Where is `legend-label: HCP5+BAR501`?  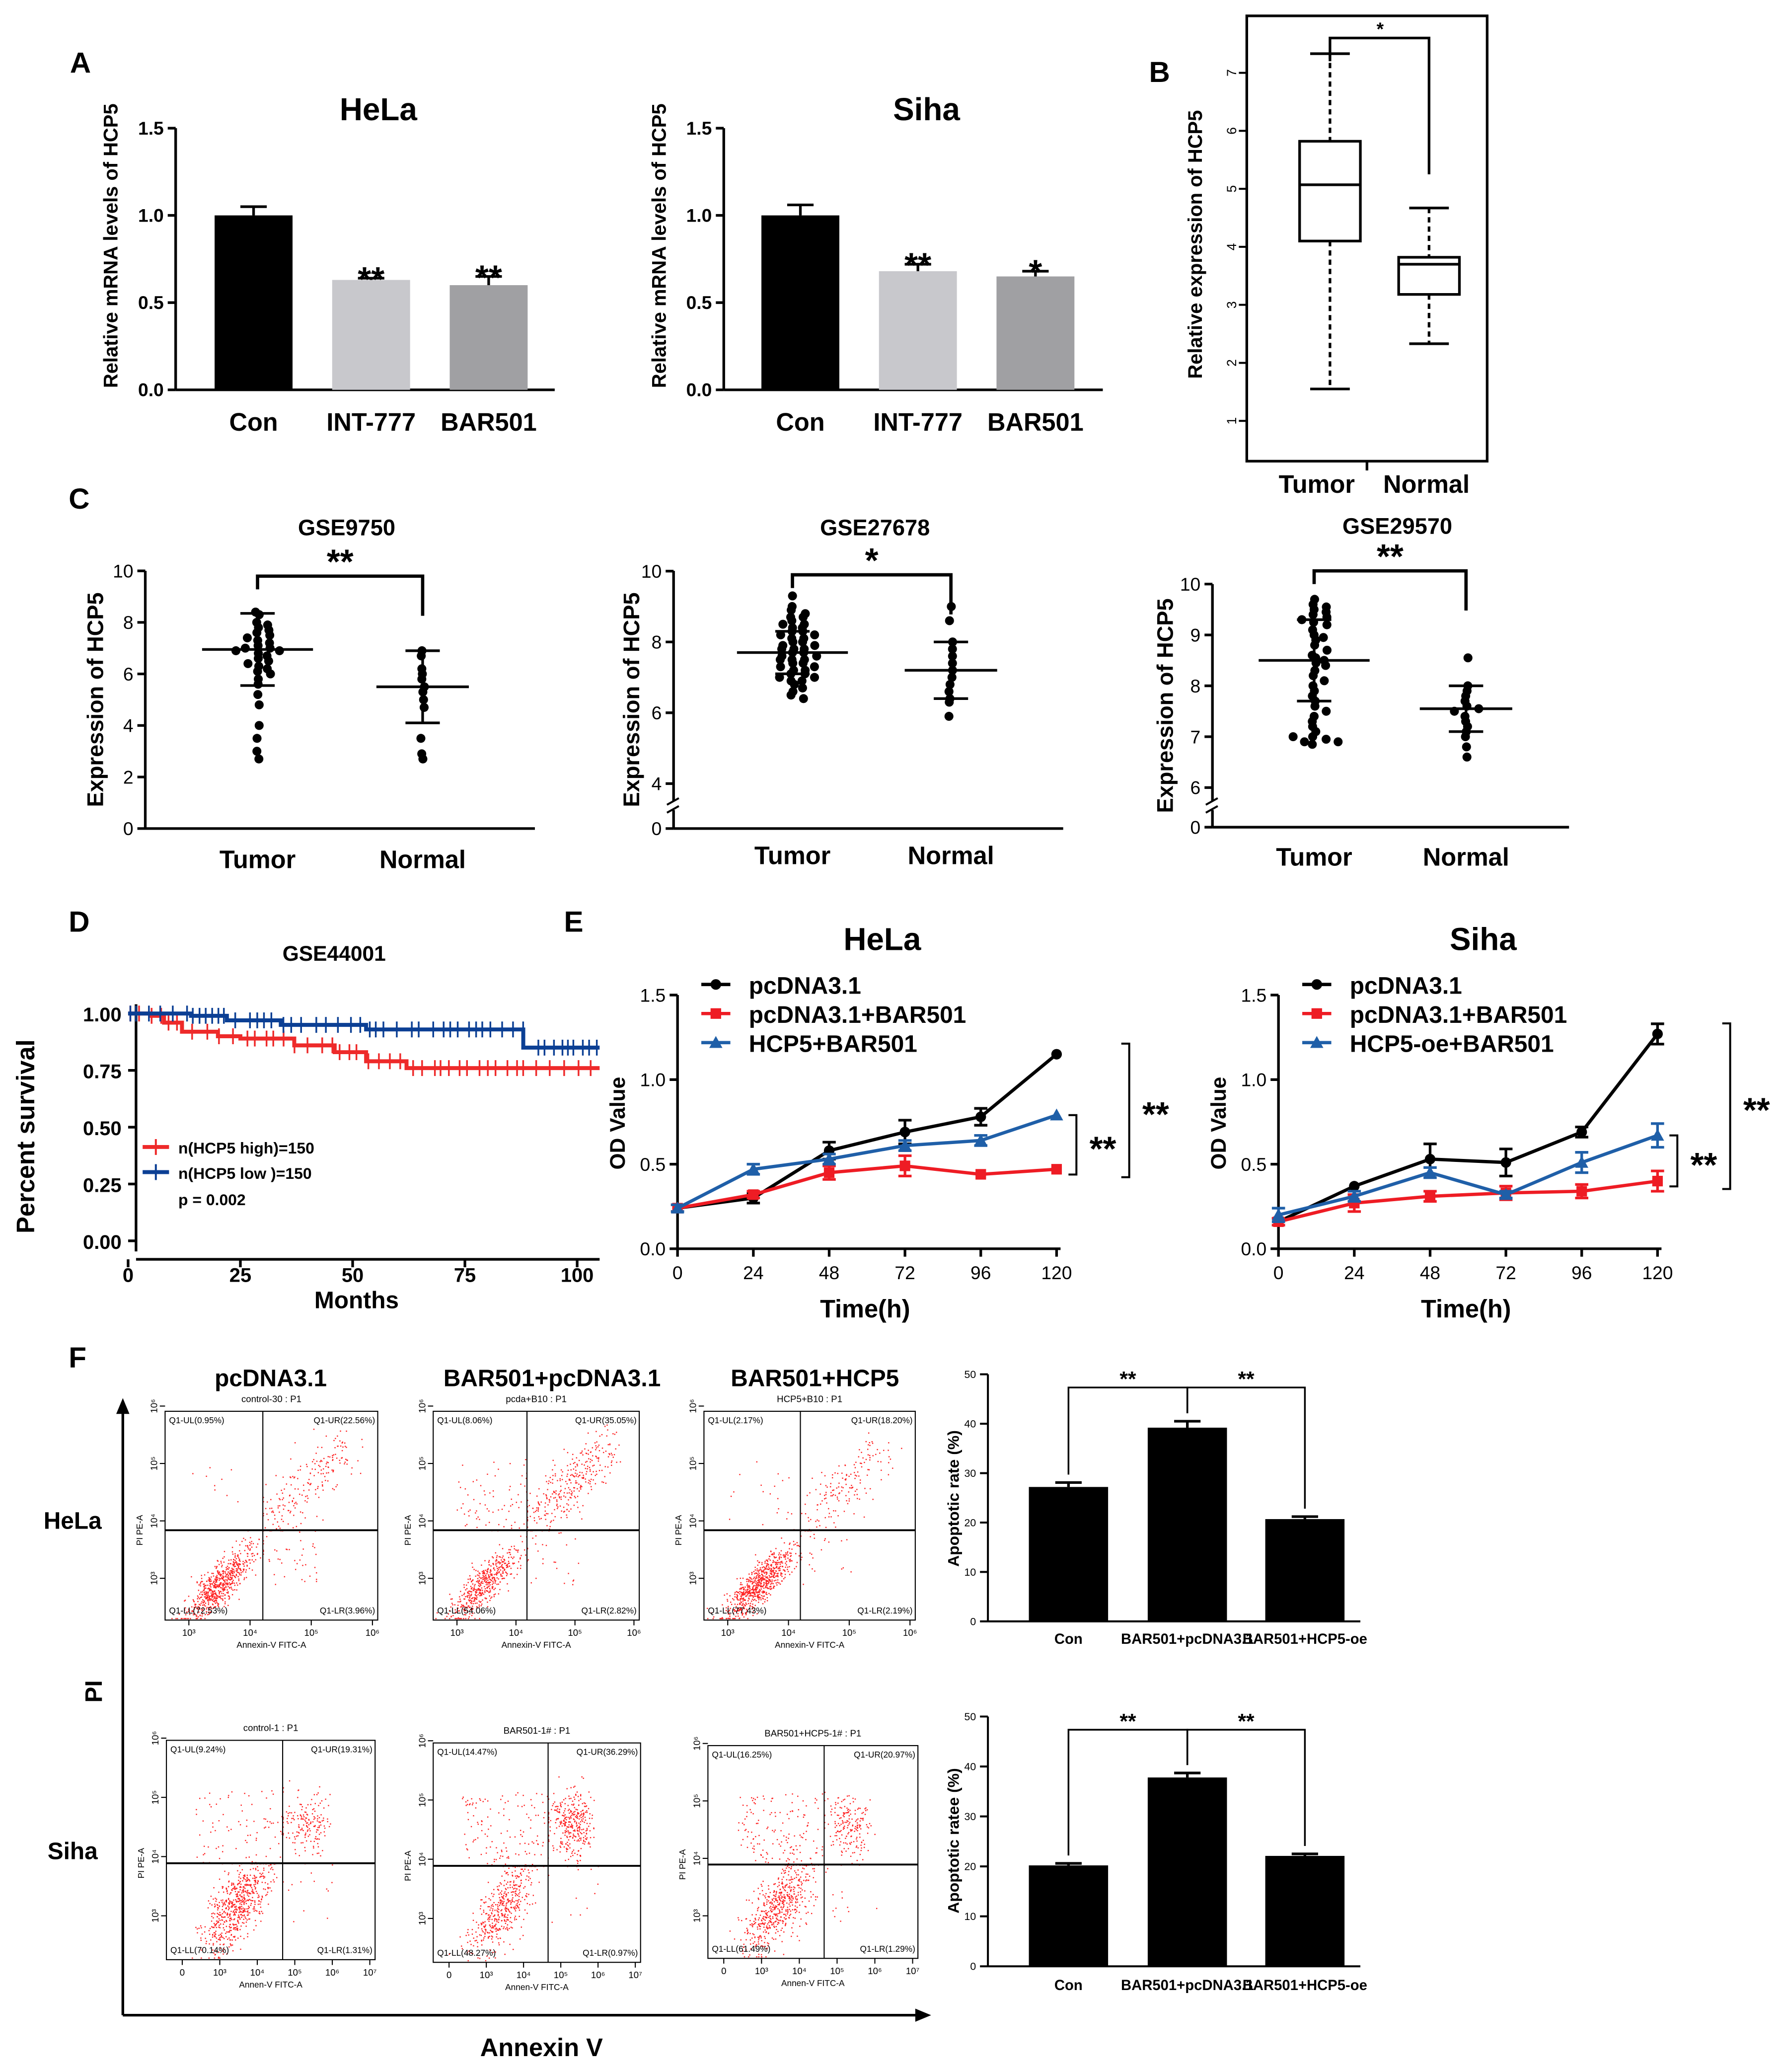 legend-label: HCP5+BAR501 is located at coordinates (833, 1044).